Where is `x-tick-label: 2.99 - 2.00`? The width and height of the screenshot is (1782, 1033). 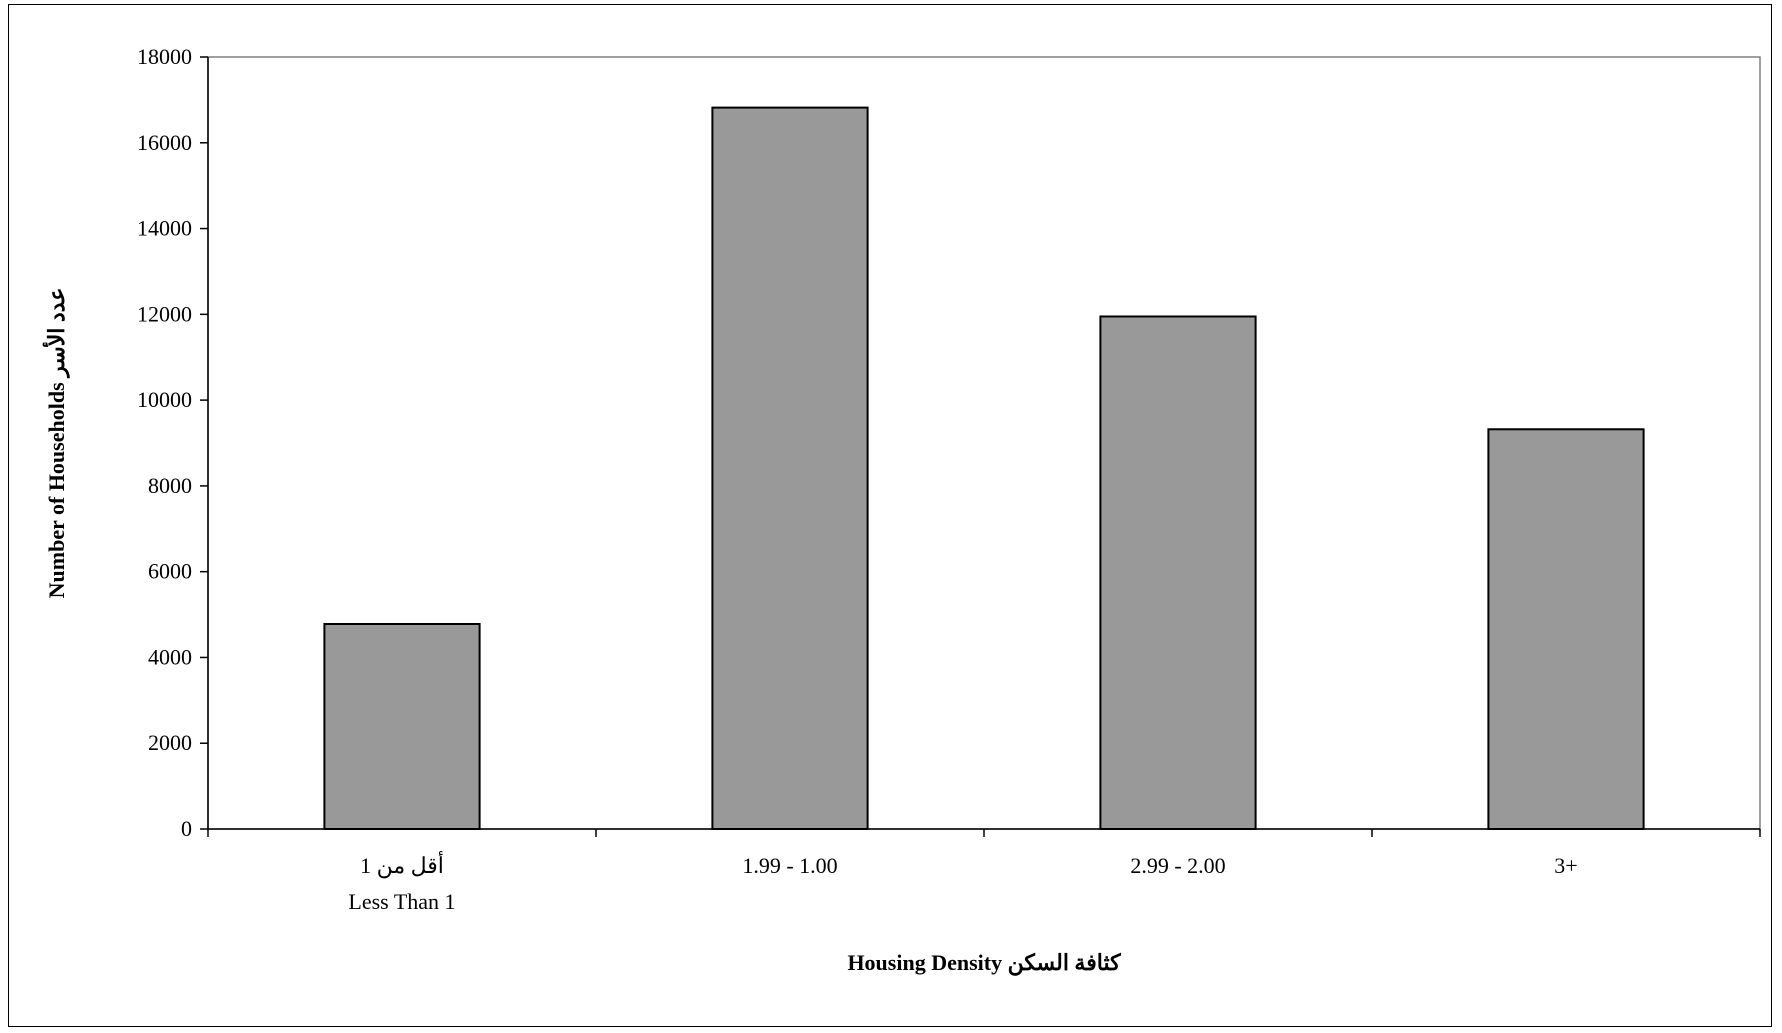 x-tick-label: 2.99 - 2.00 is located at coordinates (1177, 865).